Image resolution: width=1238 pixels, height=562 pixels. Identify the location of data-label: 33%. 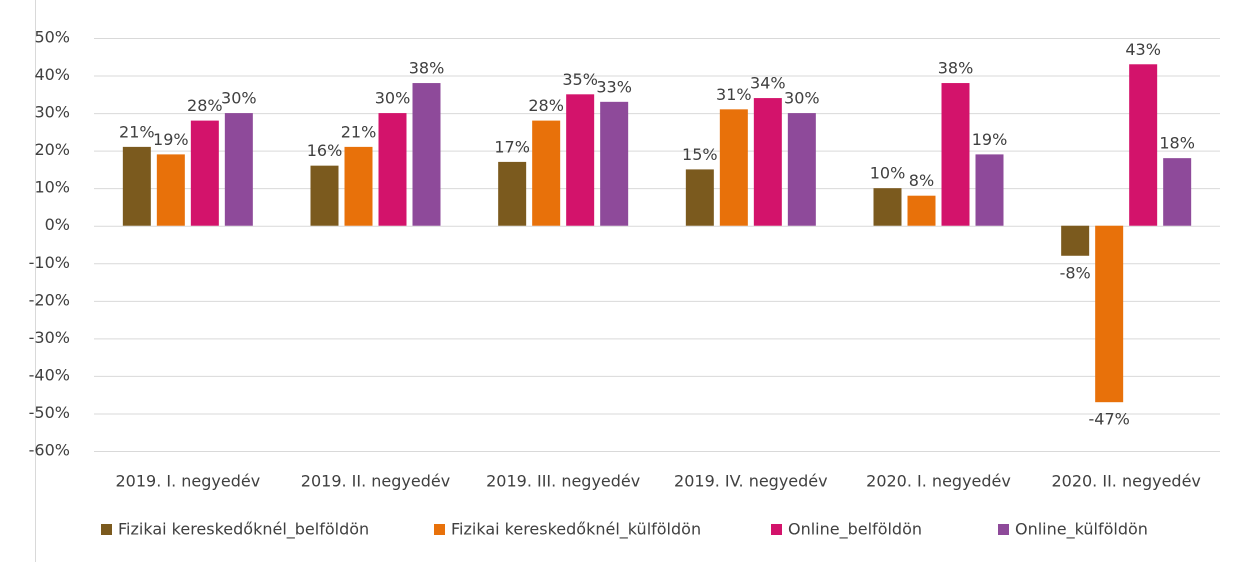
(614, 86).